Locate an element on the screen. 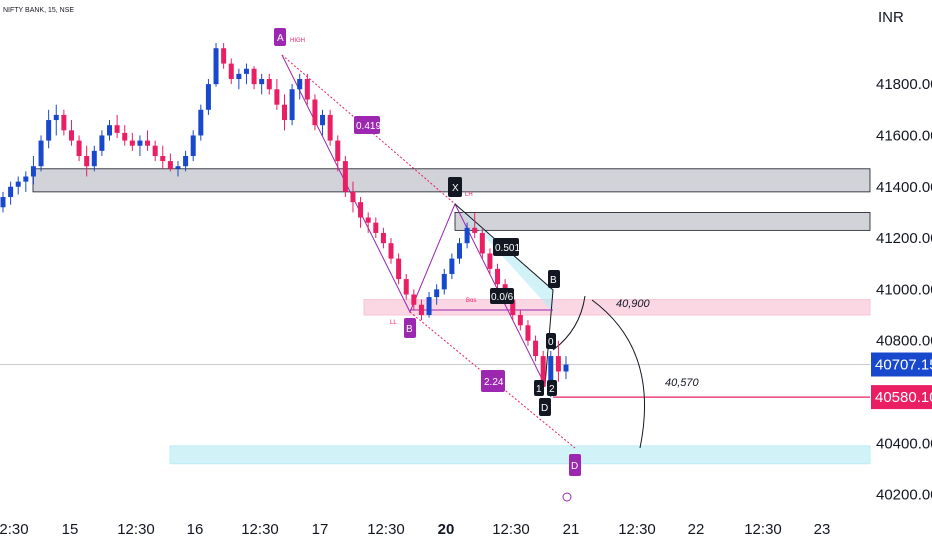  x-tick-label: 15 is located at coordinates (70, 529).